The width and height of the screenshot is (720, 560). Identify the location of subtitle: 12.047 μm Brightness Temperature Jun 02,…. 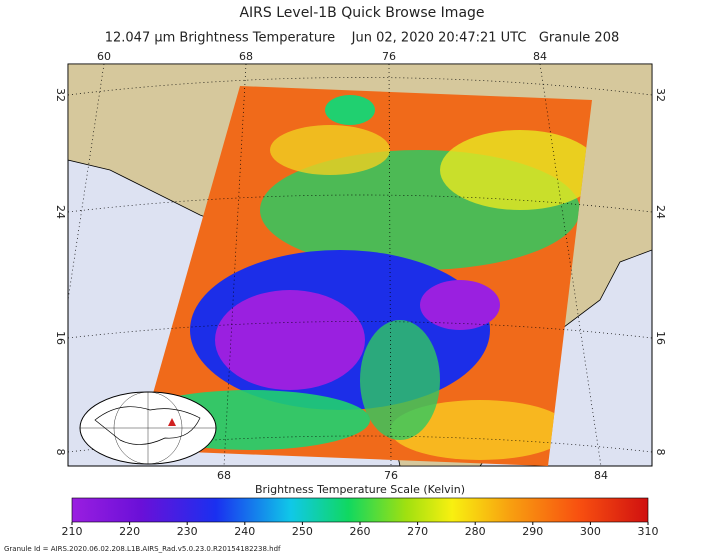
(362, 38).